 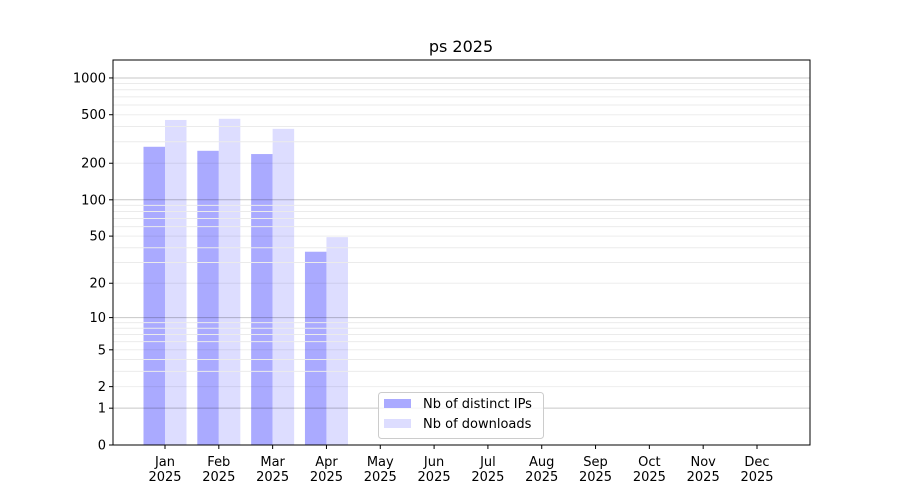 I want to click on bars, so click(x=245, y=282).